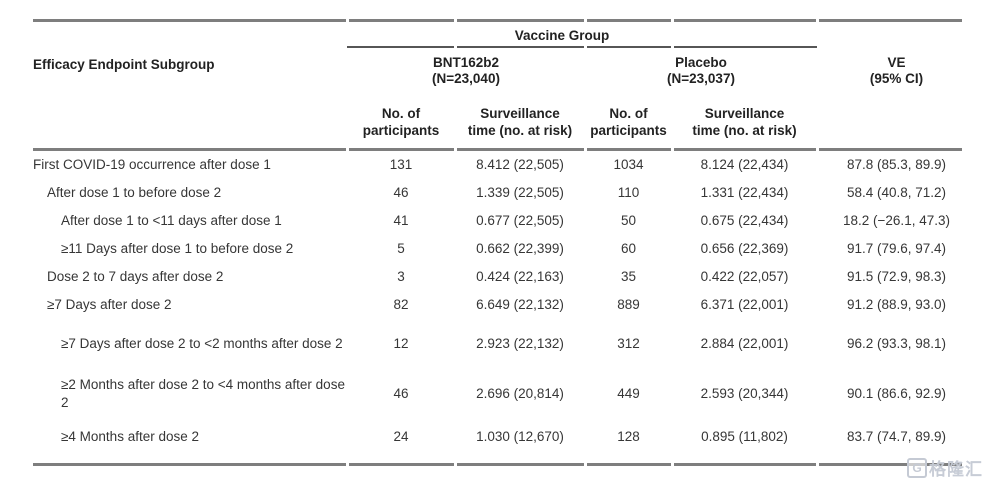 The height and width of the screenshot is (484, 987). What do you see at coordinates (497, 20) in the screenshot?
I see `table-top-rule` at bounding box center [497, 20].